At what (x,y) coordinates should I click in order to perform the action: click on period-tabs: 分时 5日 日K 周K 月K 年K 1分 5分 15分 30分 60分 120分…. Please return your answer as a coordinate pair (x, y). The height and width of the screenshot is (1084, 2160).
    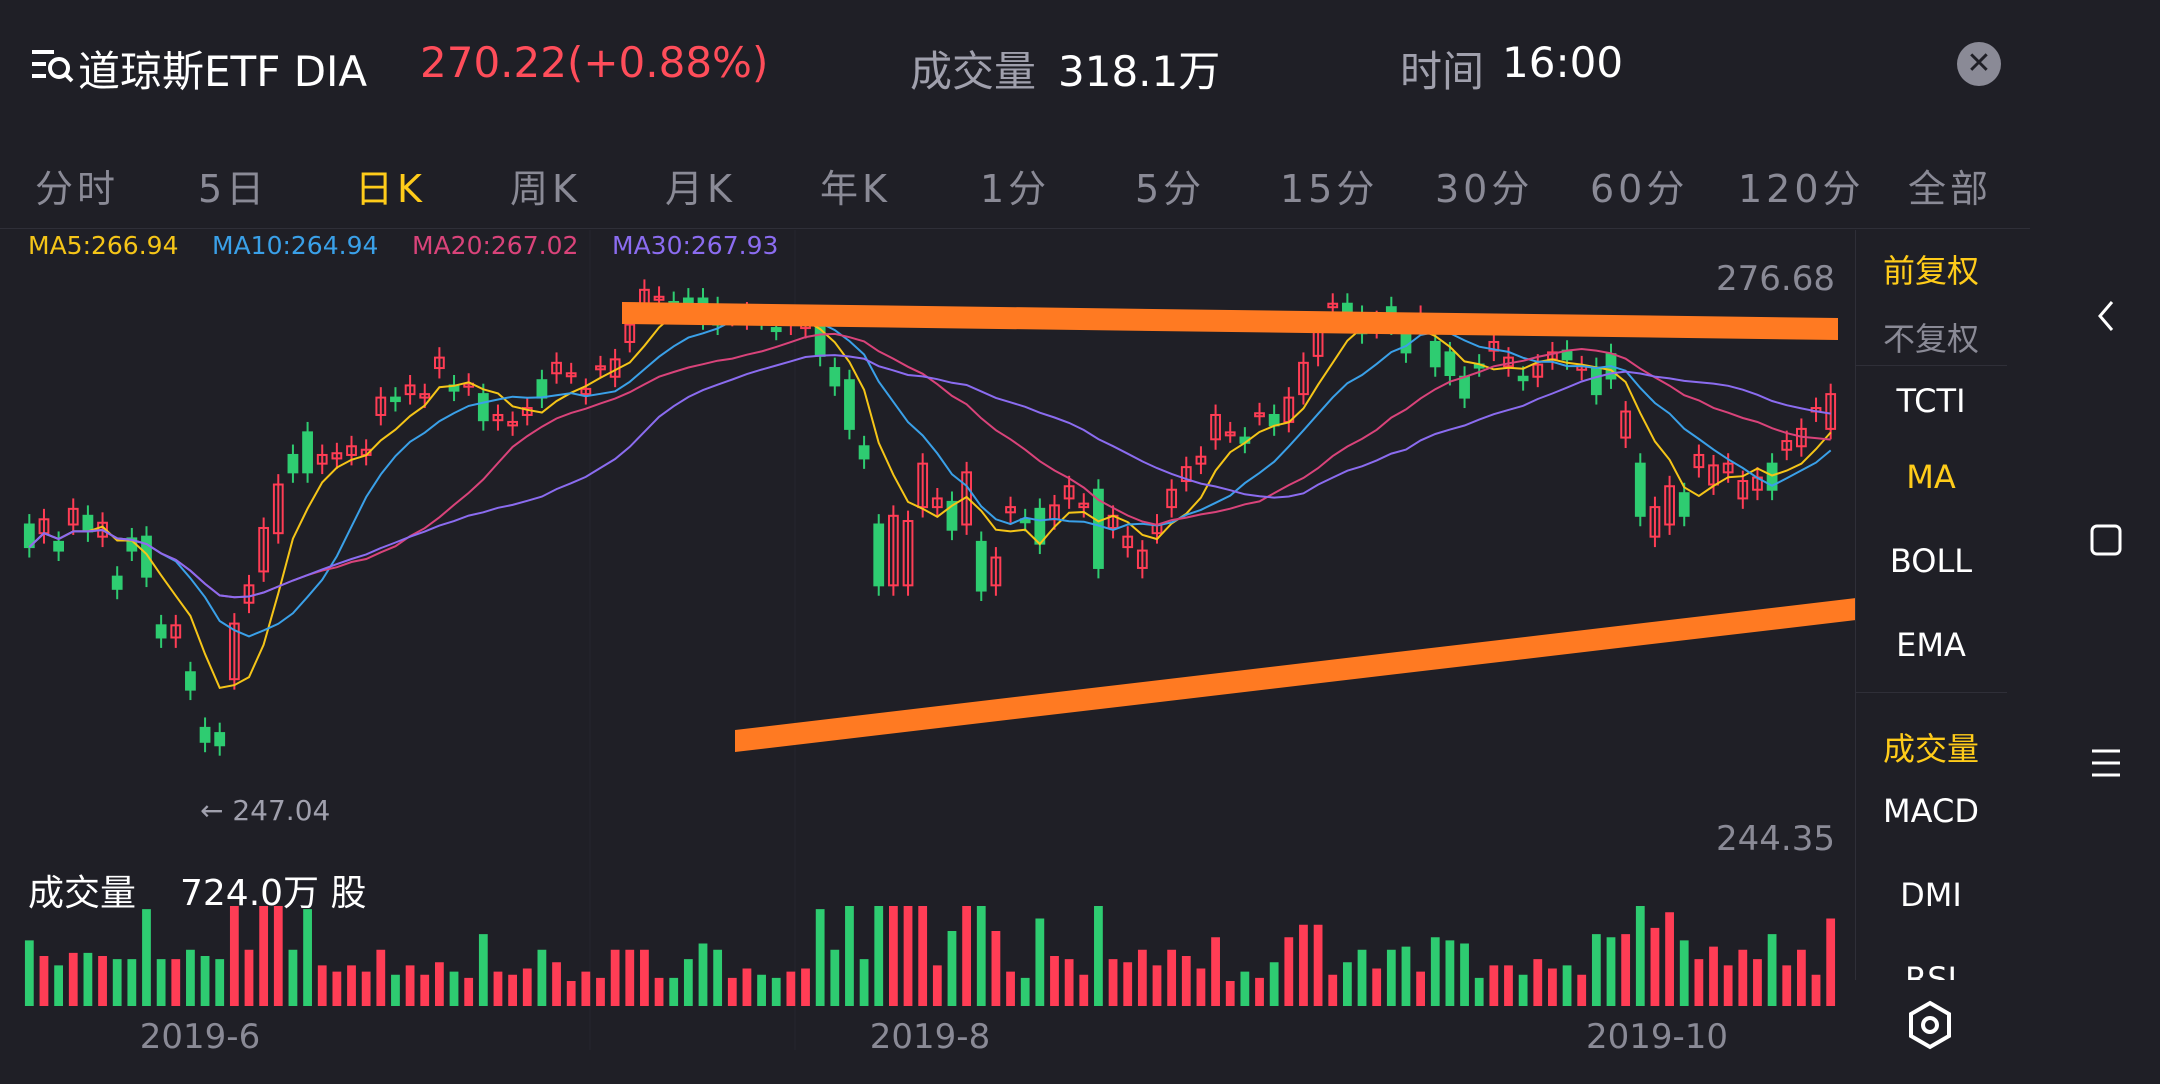
    Looking at the image, I should click on (1015, 180).